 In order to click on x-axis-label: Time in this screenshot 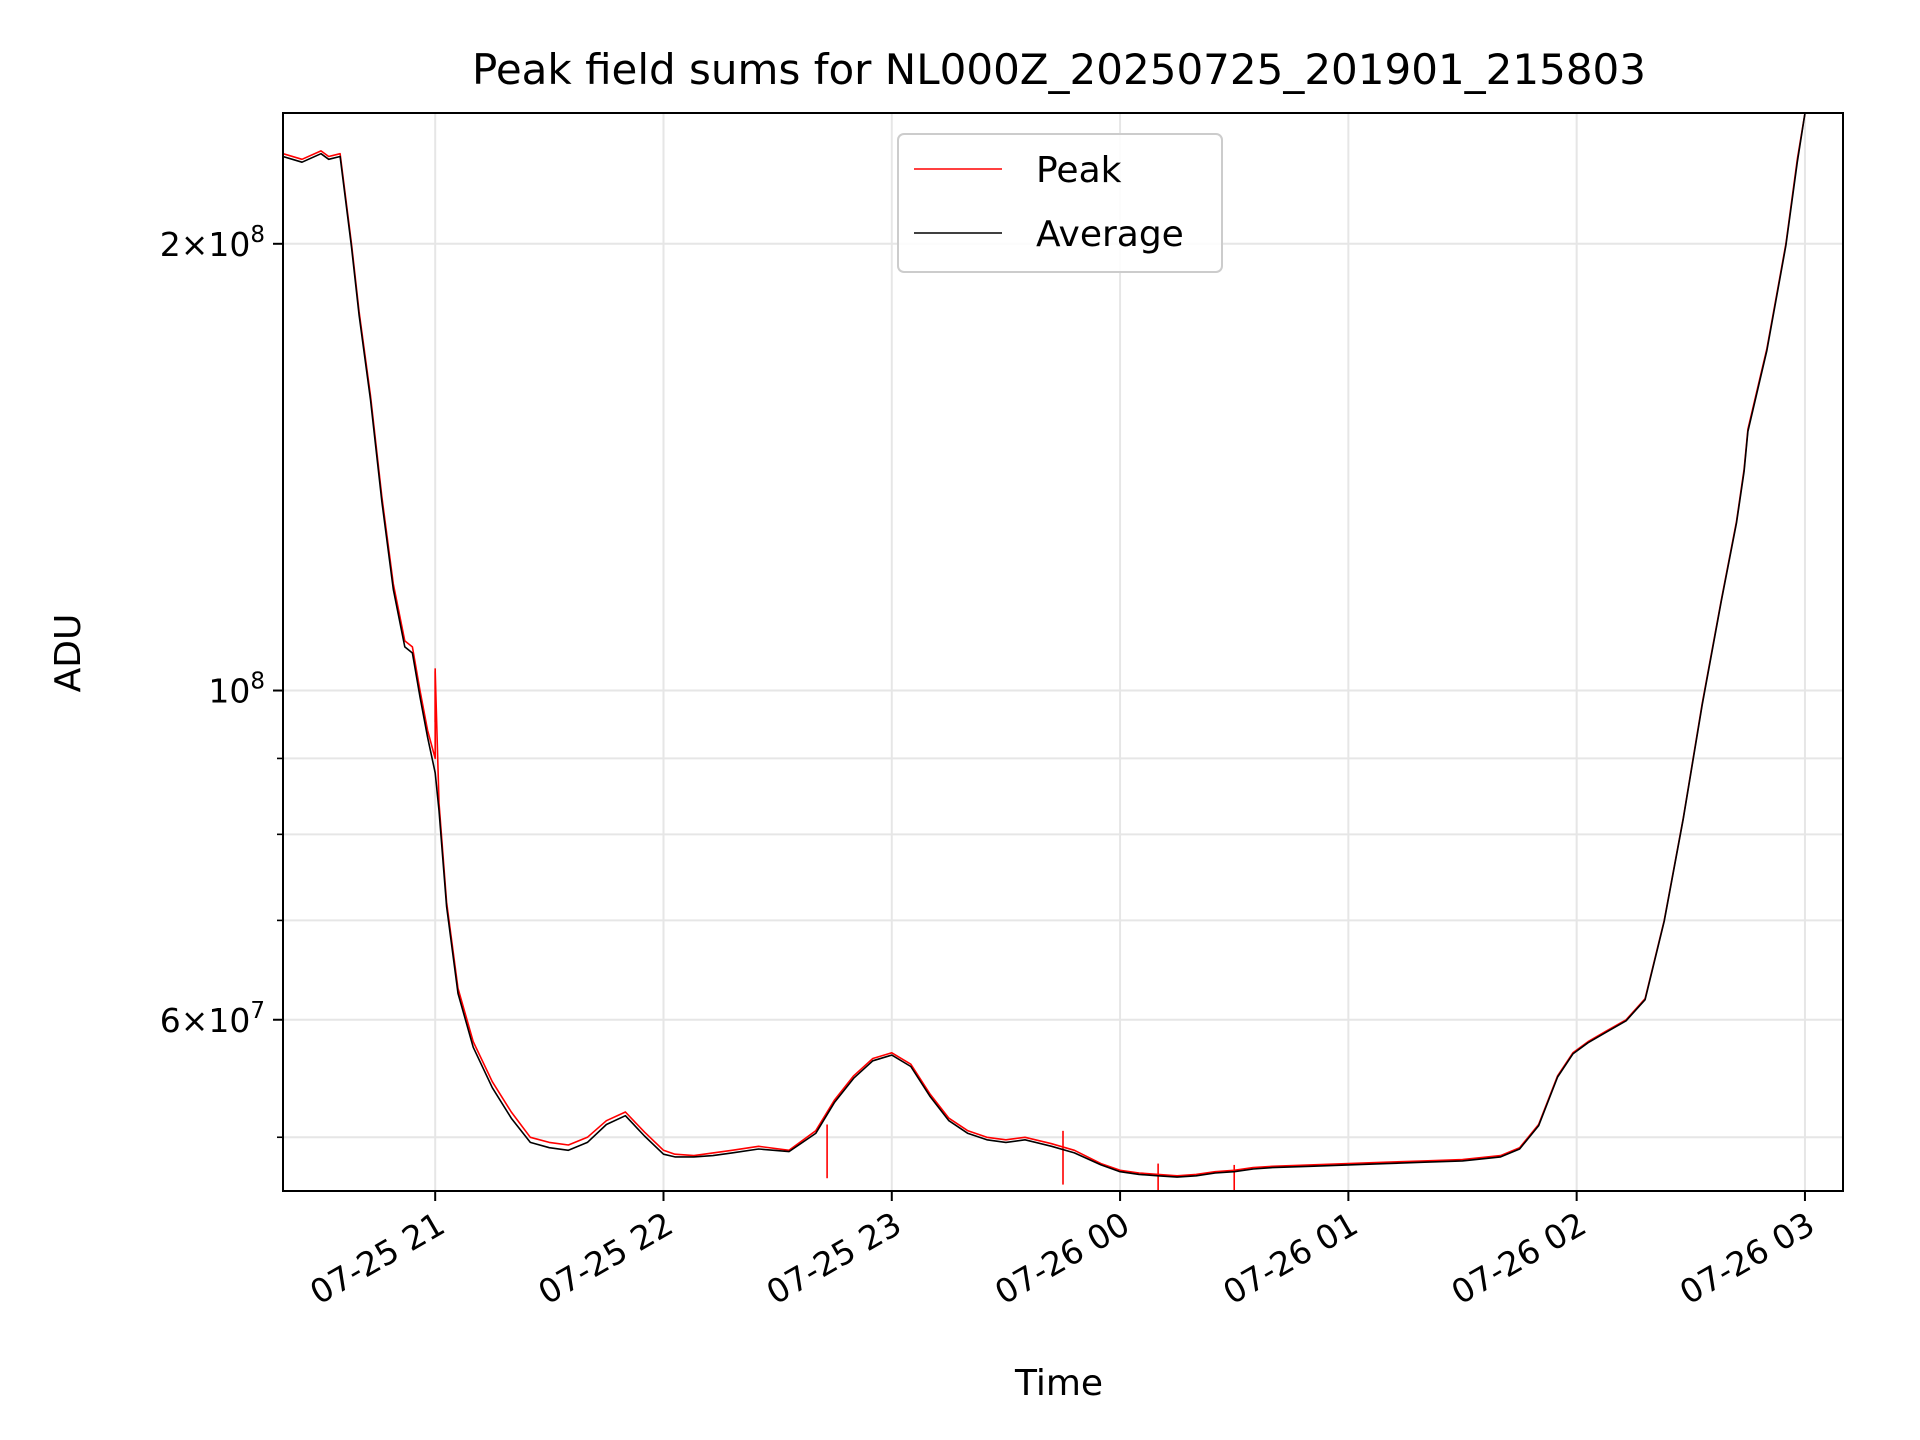, I will do `click(1058, 1383)`.